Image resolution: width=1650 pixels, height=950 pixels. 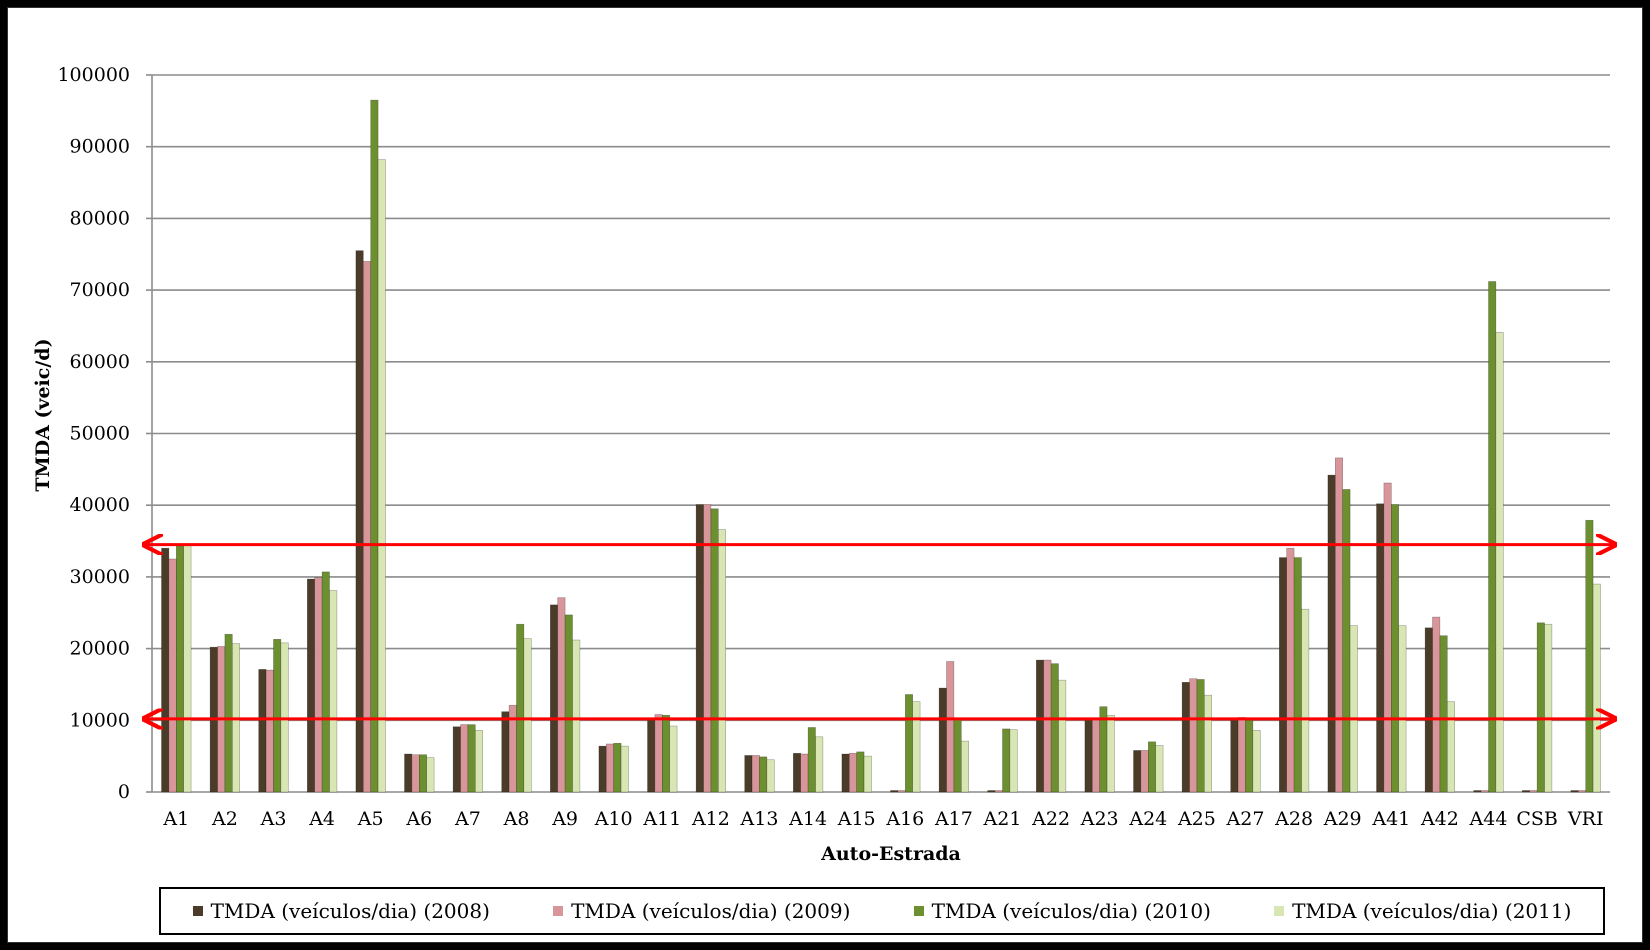 I want to click on legend-swatch-2008, so click(x=197, y=911).